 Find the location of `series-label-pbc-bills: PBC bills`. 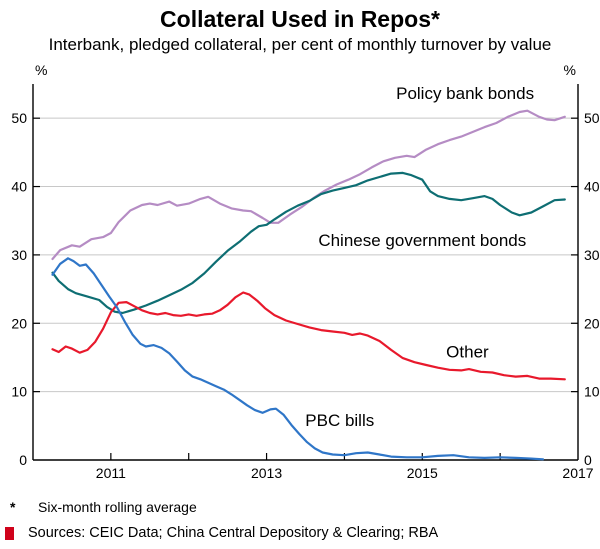

series-label-pbc-bills: PBC bills is located at coordinates (339, 420).